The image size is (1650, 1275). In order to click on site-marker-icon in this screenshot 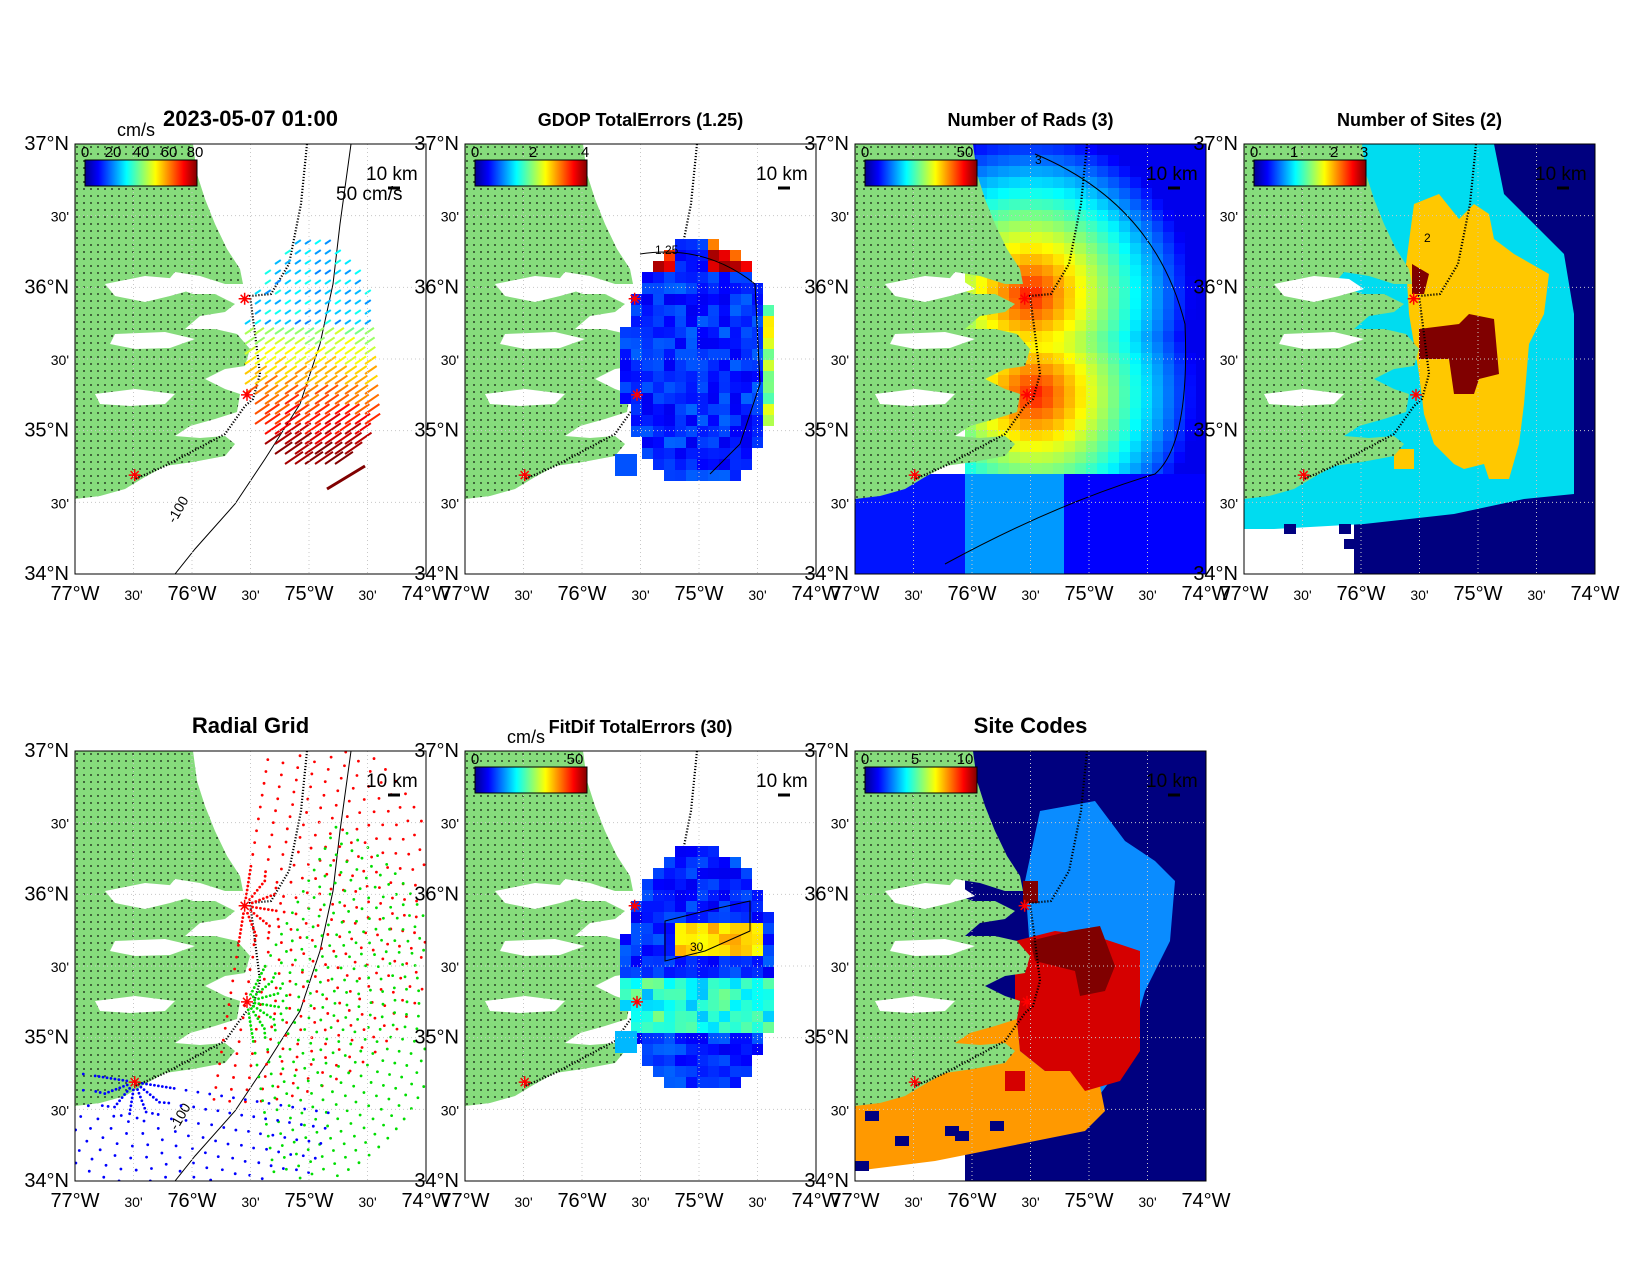, I will do `click(1026, 394)`.